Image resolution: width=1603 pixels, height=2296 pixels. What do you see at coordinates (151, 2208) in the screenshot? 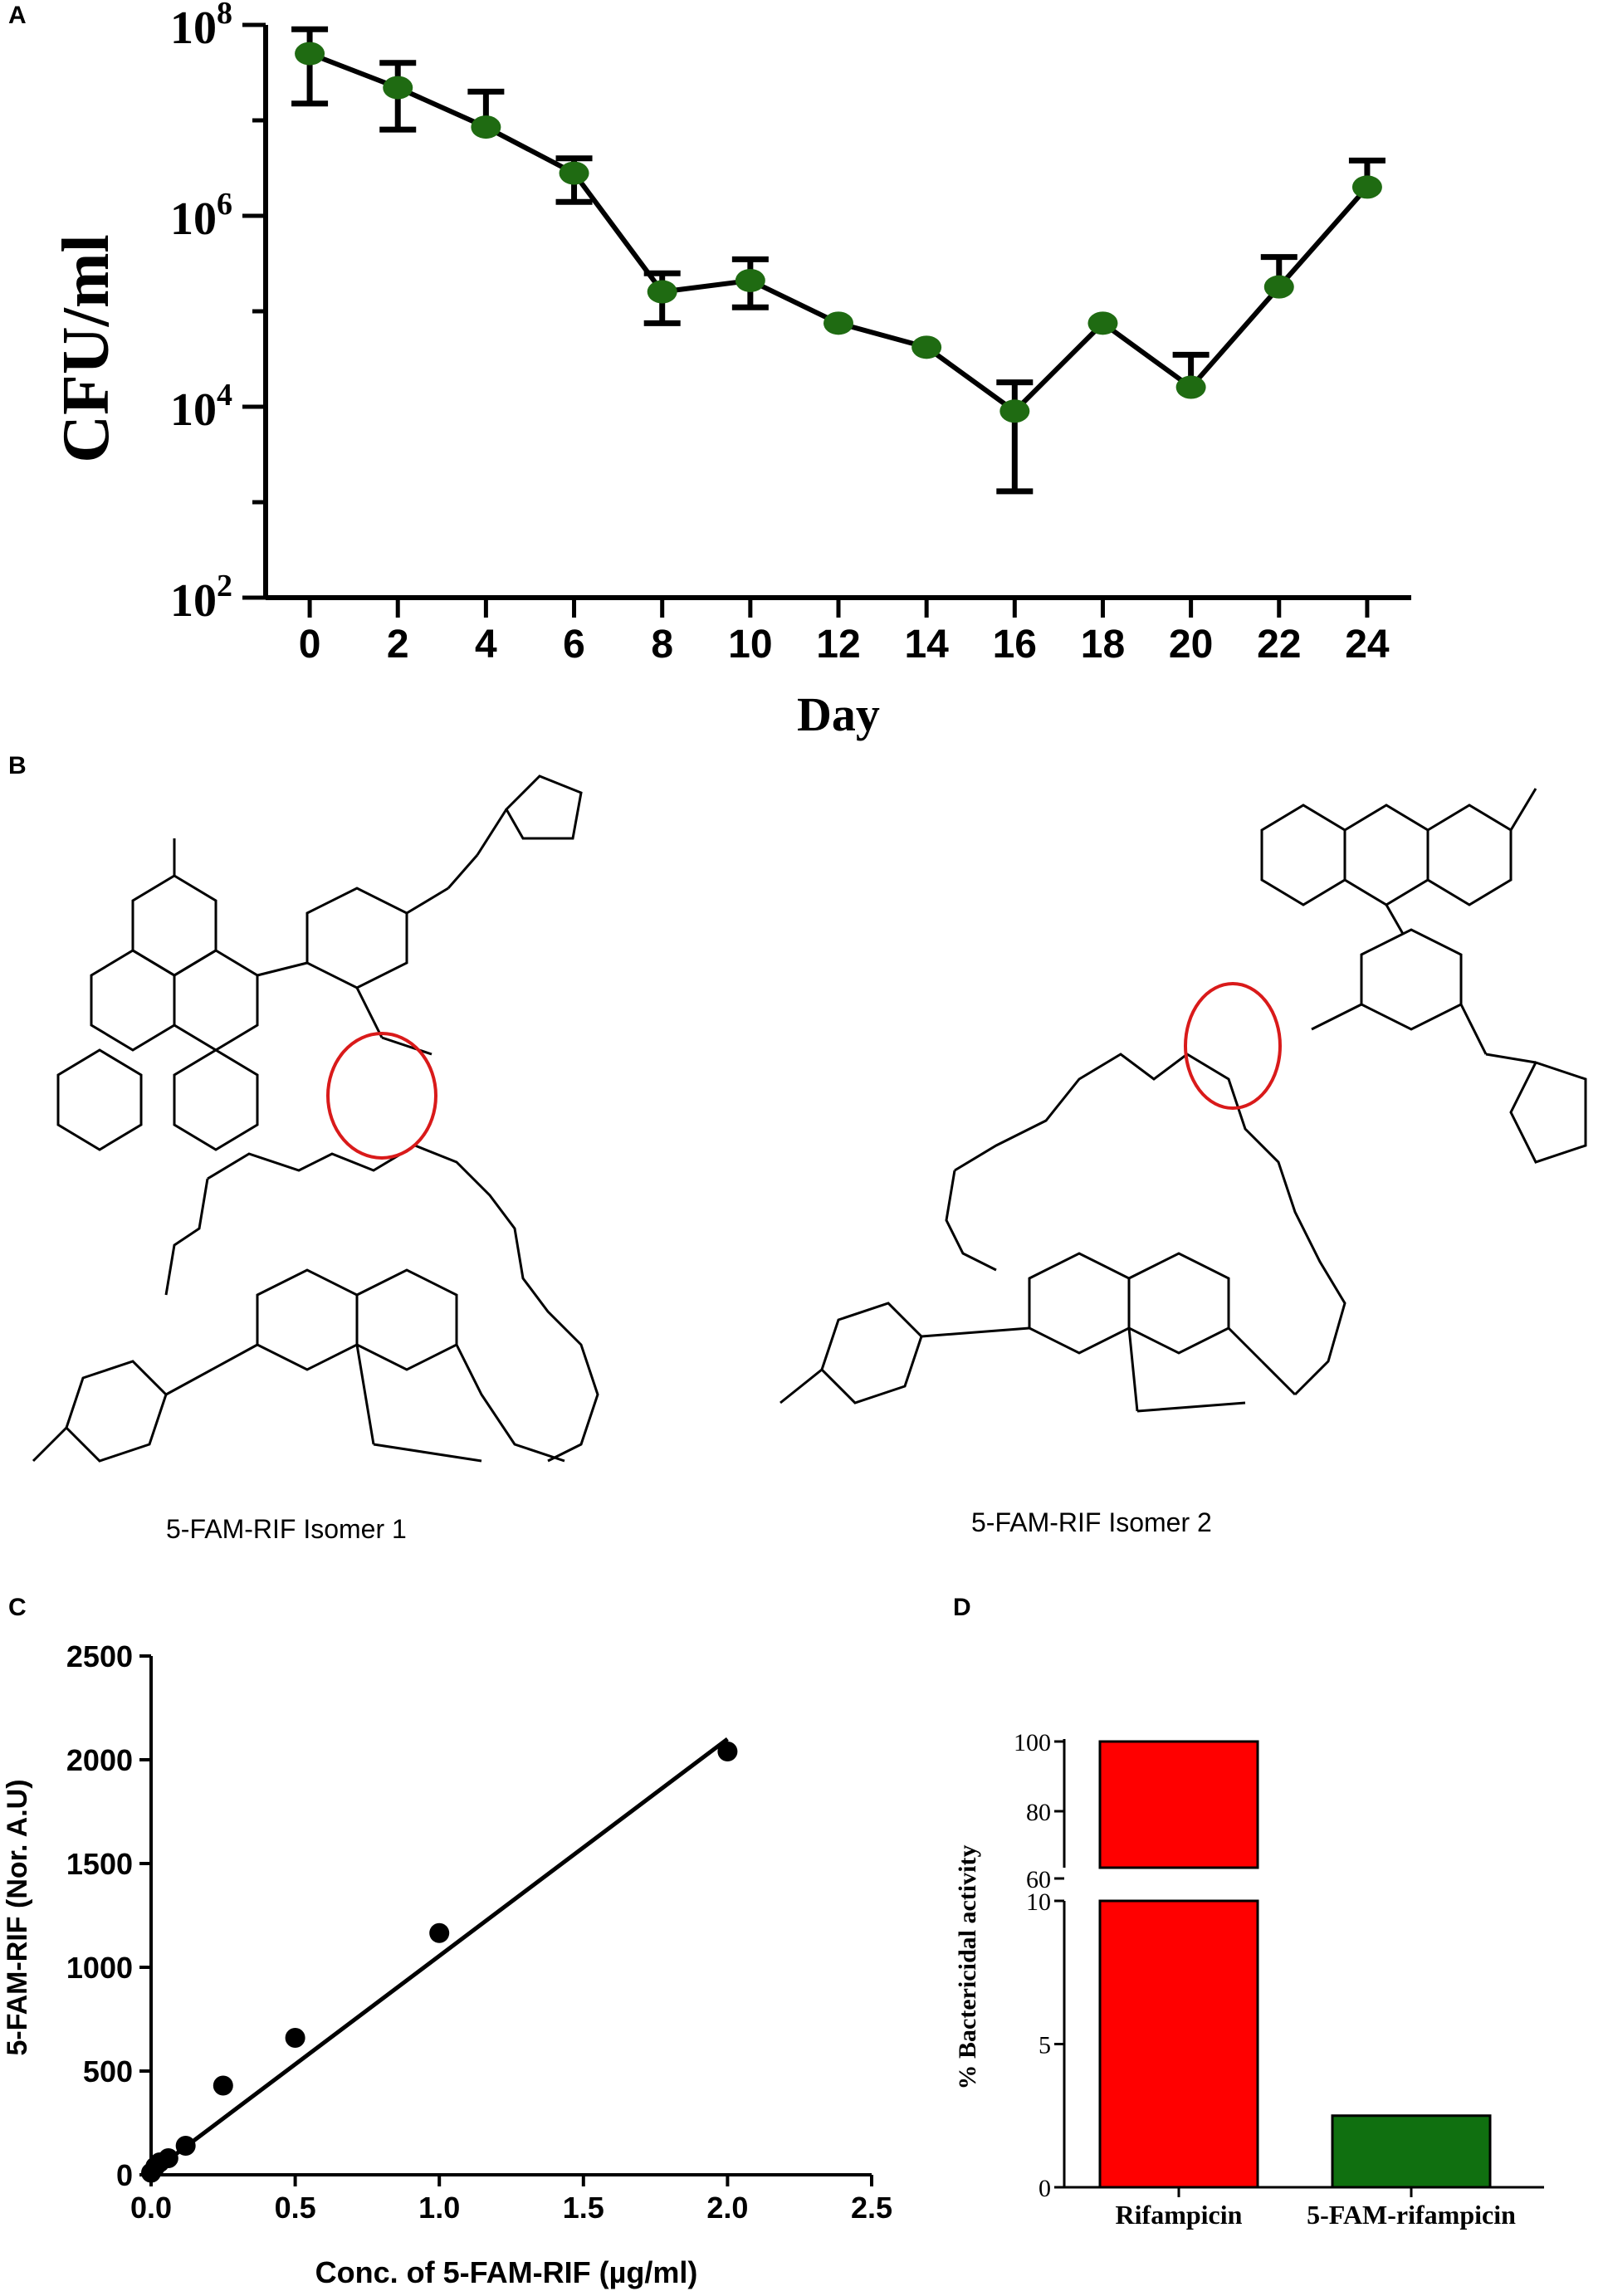
I see `chart-c-x-tick-label: 0.0` at bounding box center [151, 2208].